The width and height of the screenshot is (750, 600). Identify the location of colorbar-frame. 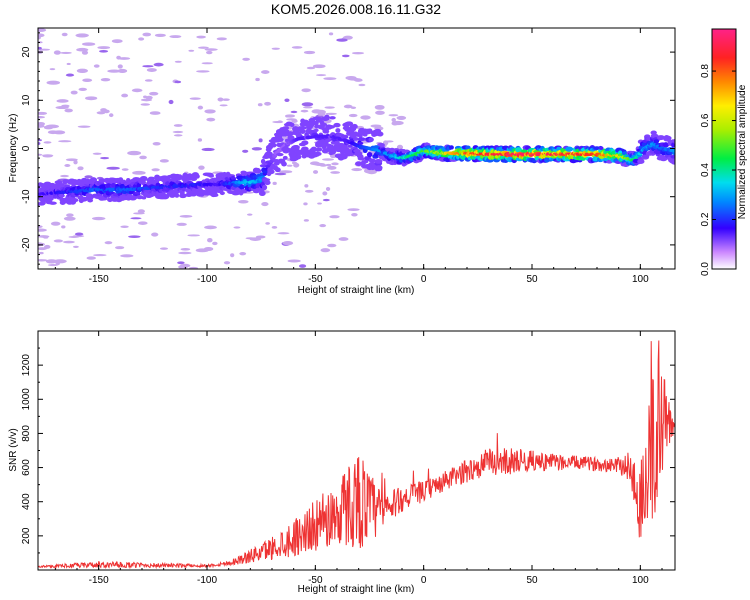
(724, 149).